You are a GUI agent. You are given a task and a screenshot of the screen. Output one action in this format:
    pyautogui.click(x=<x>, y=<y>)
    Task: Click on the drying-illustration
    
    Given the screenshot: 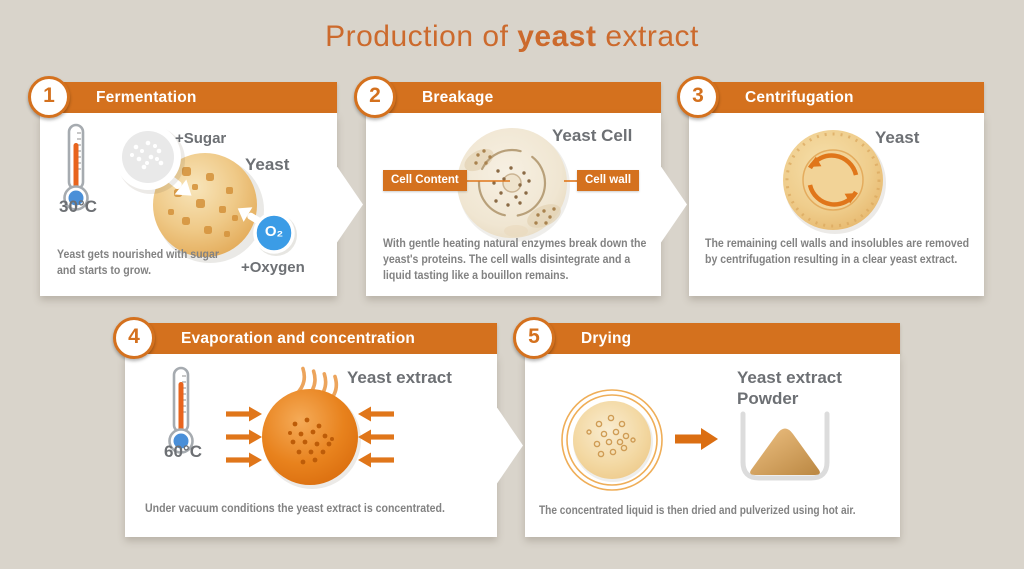 What is the action you would take?
    pyautogui.click(x=695, y=440)
    